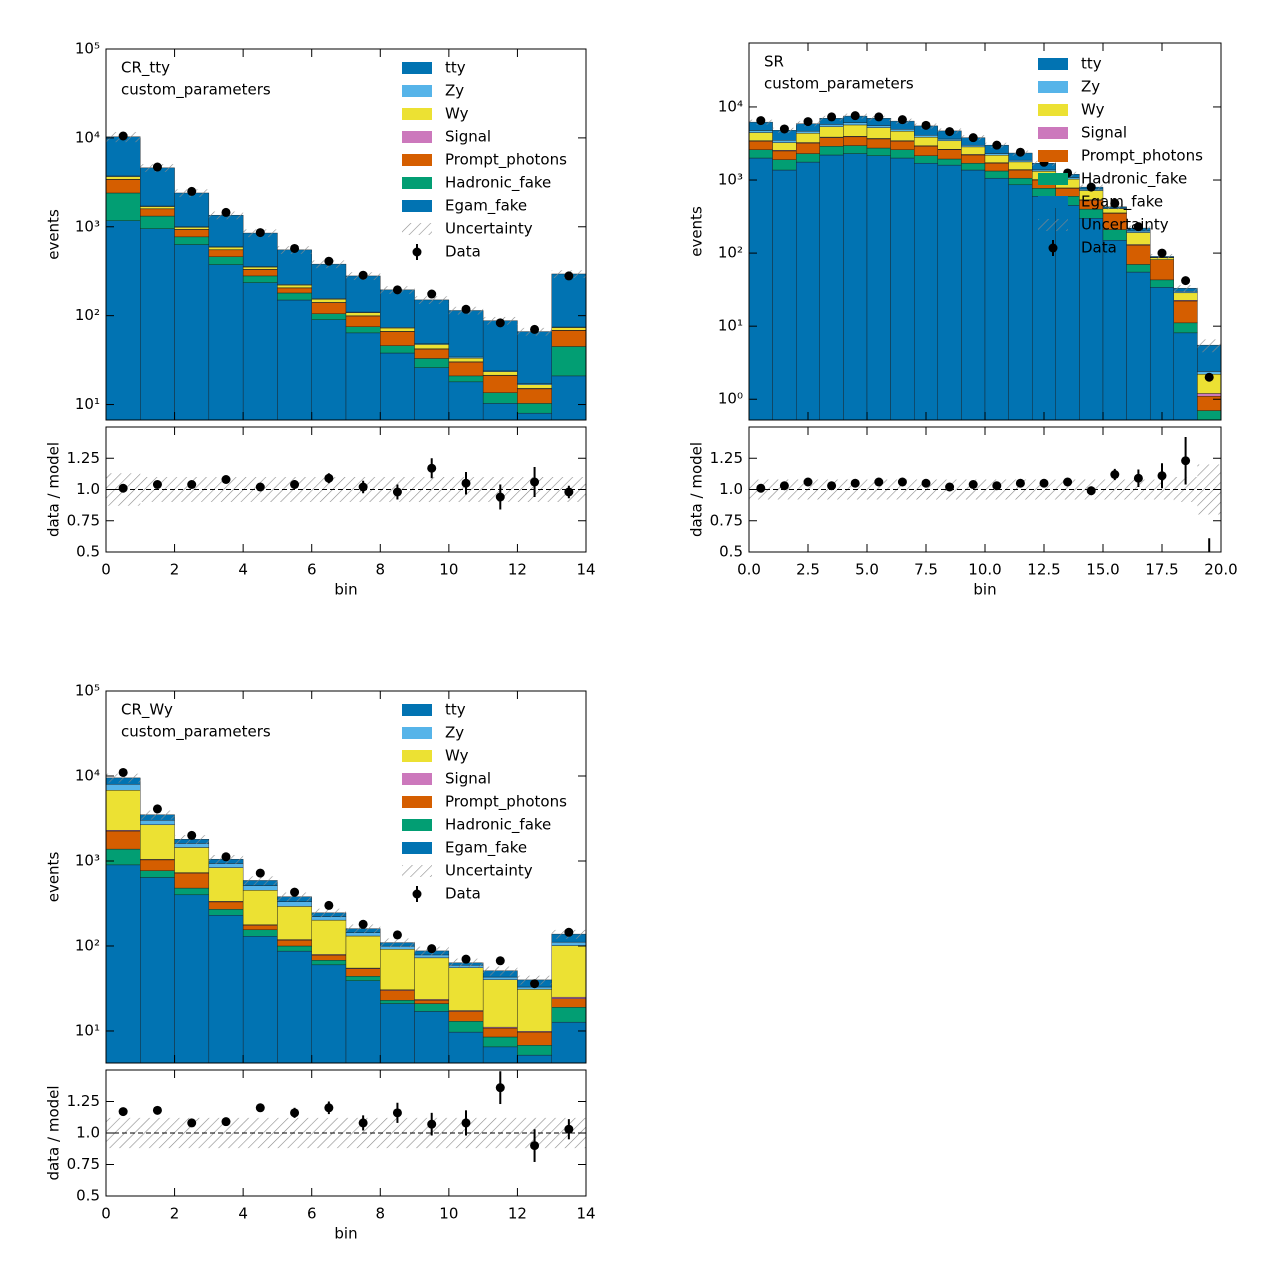  I want to click on x-tick-label: 2.5, so click(808, 570).